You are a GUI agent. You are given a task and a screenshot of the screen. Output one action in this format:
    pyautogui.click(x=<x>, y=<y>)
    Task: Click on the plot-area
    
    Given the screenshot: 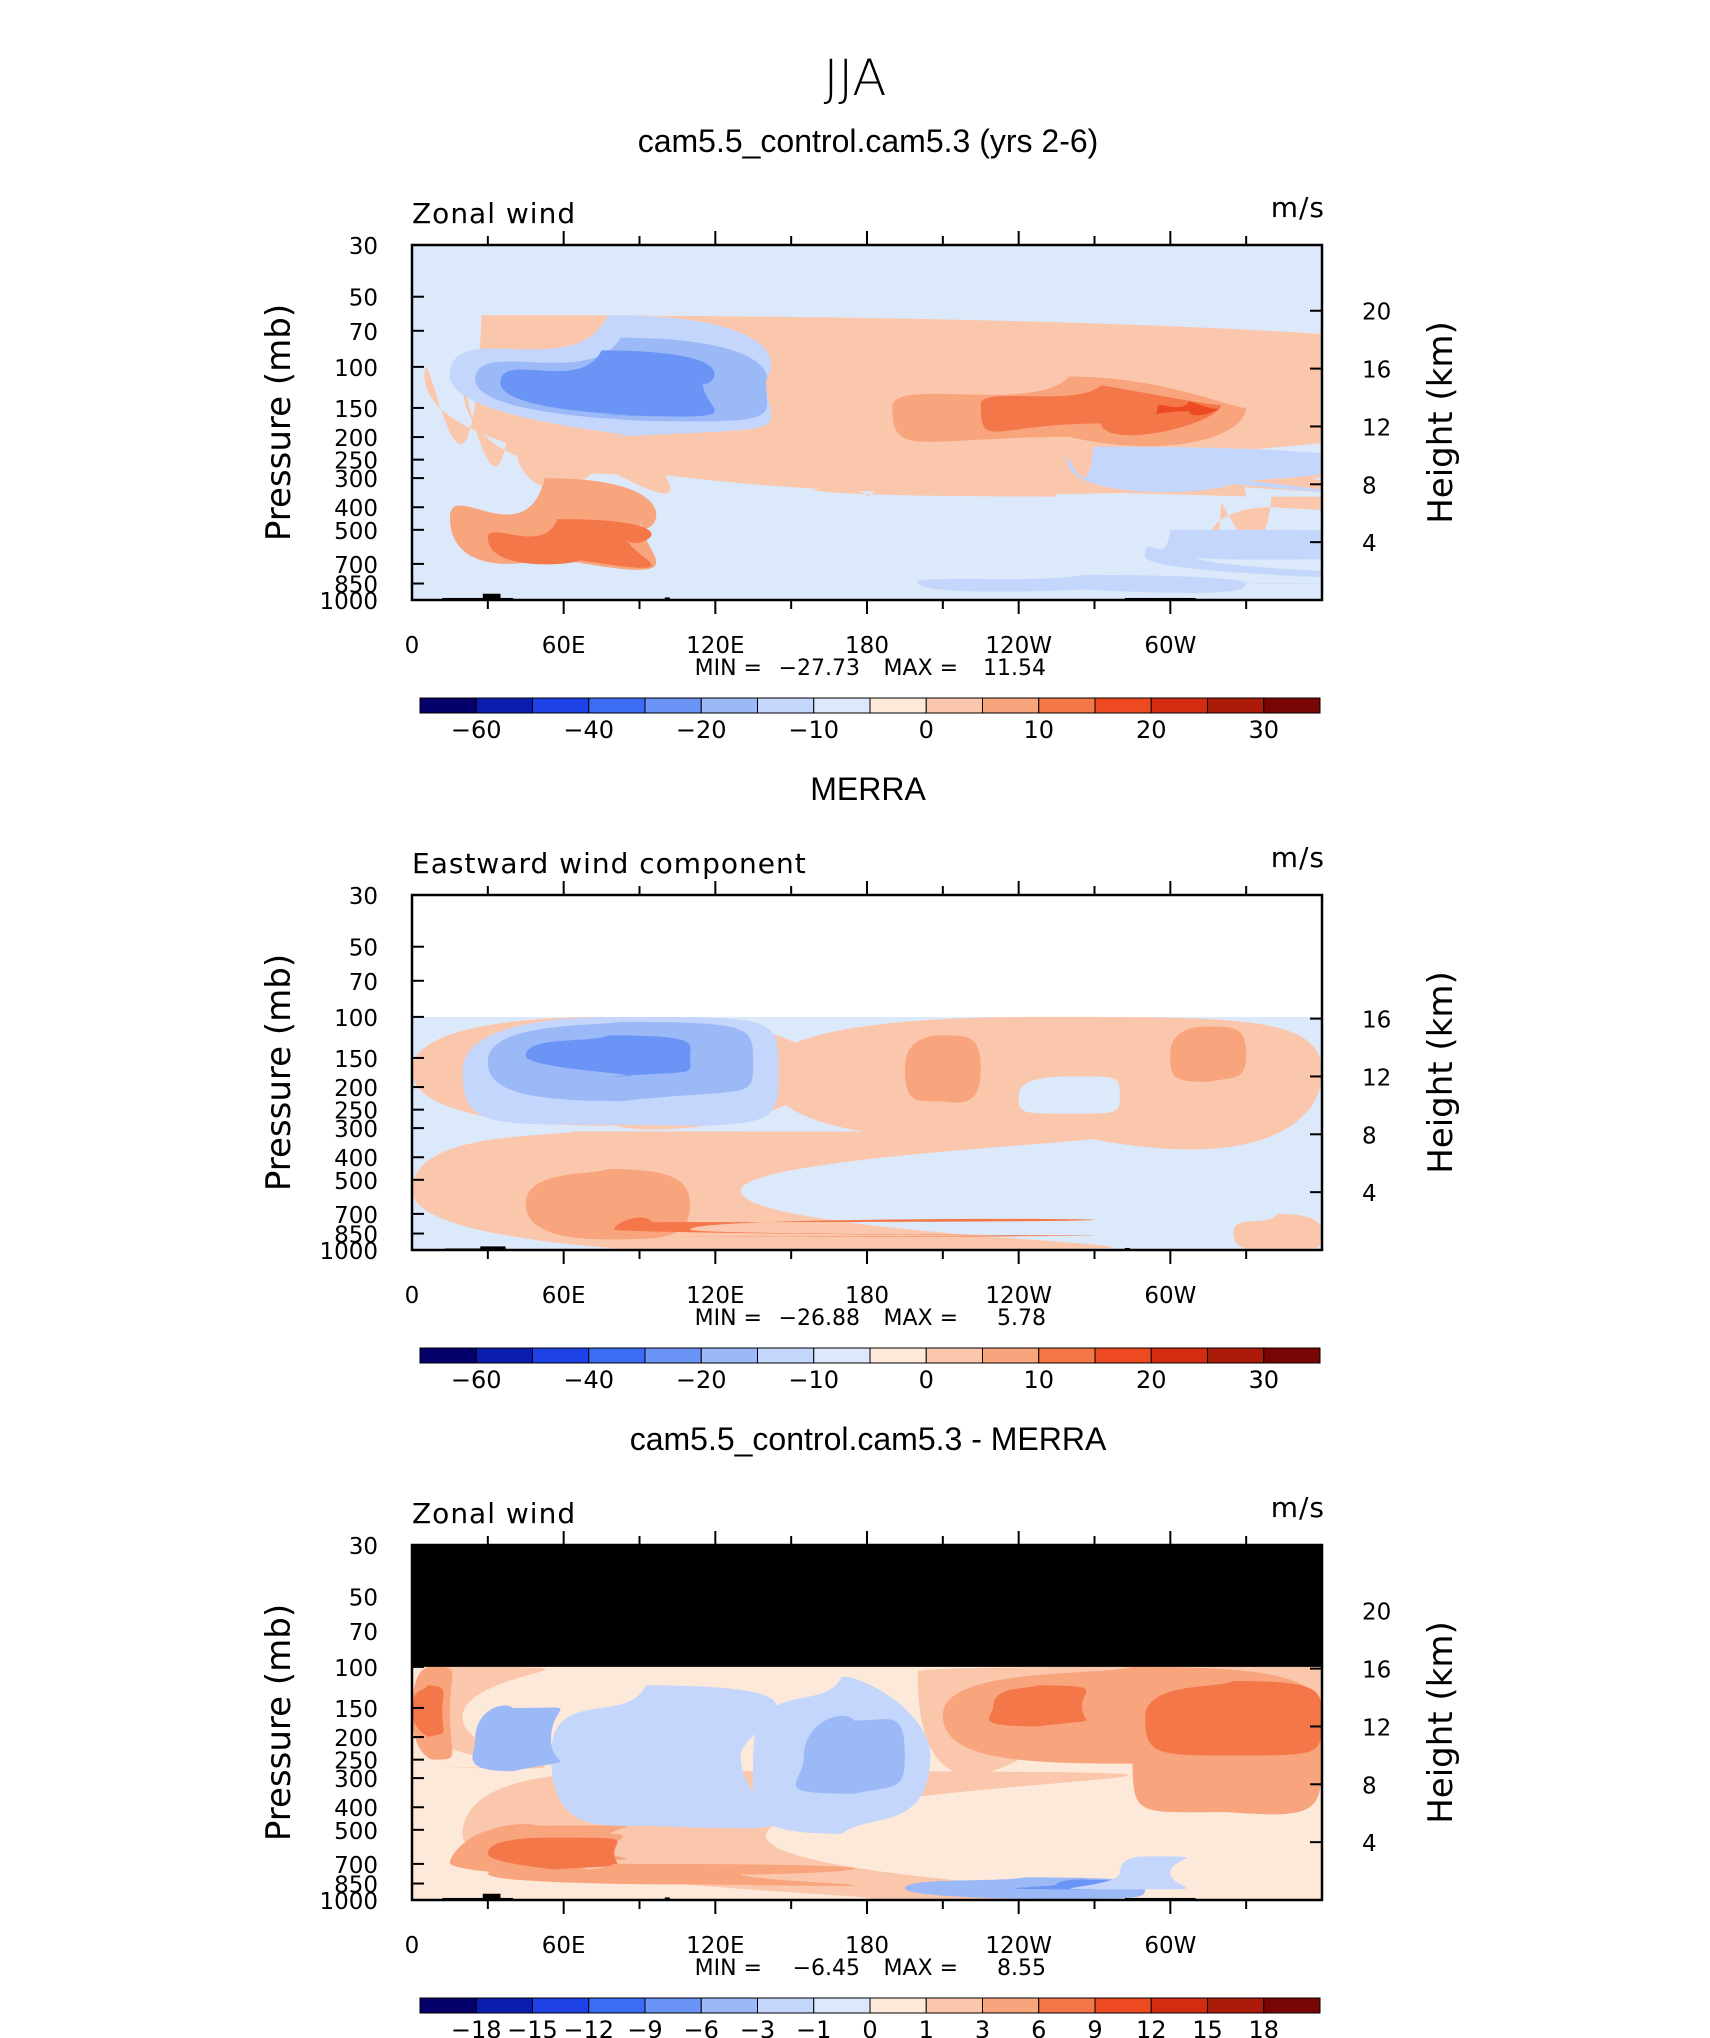 What is the action you would take?
    pyautogui.click(x=867, y=1722)
    